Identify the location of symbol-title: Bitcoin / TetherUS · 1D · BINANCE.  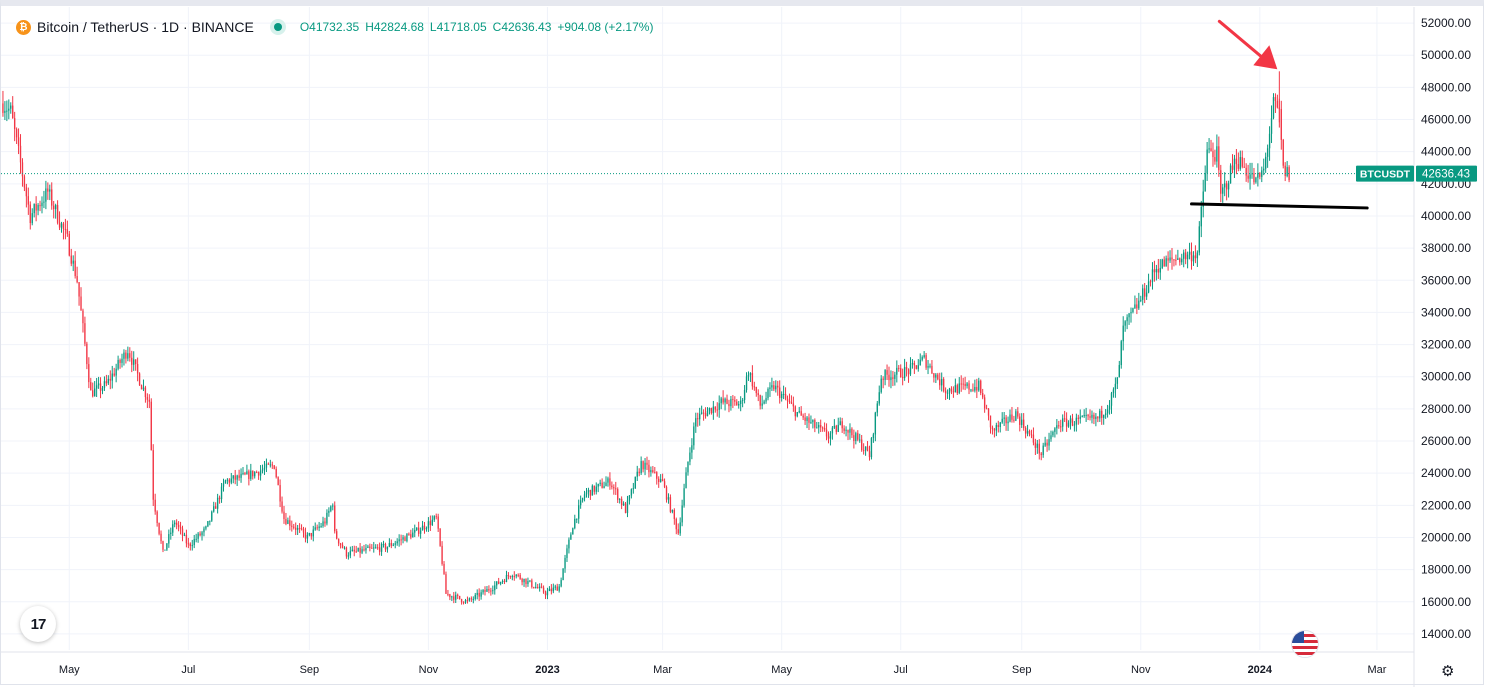
(145, 27).